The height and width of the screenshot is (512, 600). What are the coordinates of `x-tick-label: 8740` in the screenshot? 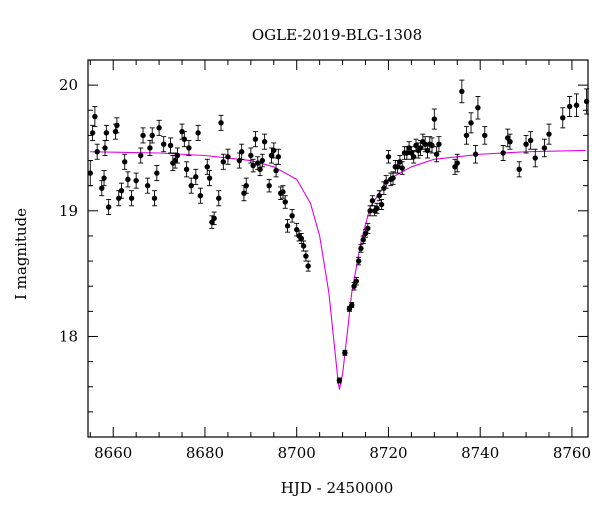 It's located at (480, 453).